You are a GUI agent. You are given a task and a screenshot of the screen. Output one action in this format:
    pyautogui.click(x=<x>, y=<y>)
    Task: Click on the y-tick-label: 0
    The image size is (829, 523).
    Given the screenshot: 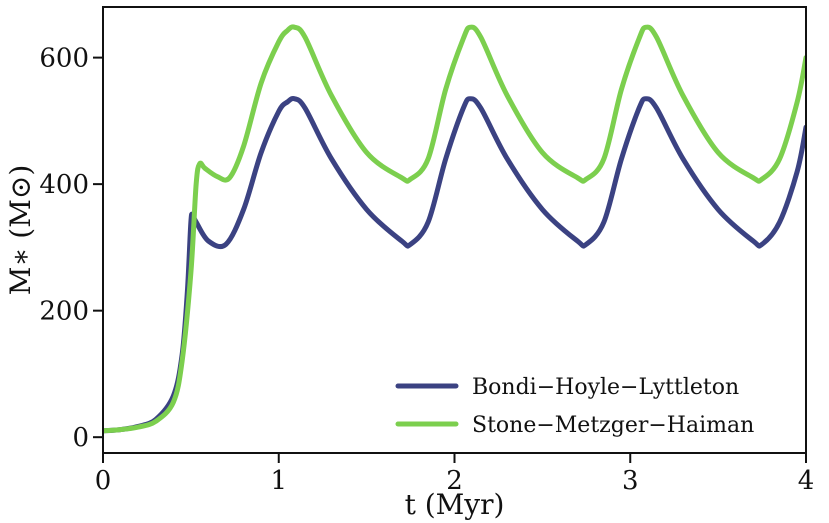 What is the action you would take?
    pyautogui.click(x=80, y=438)
    